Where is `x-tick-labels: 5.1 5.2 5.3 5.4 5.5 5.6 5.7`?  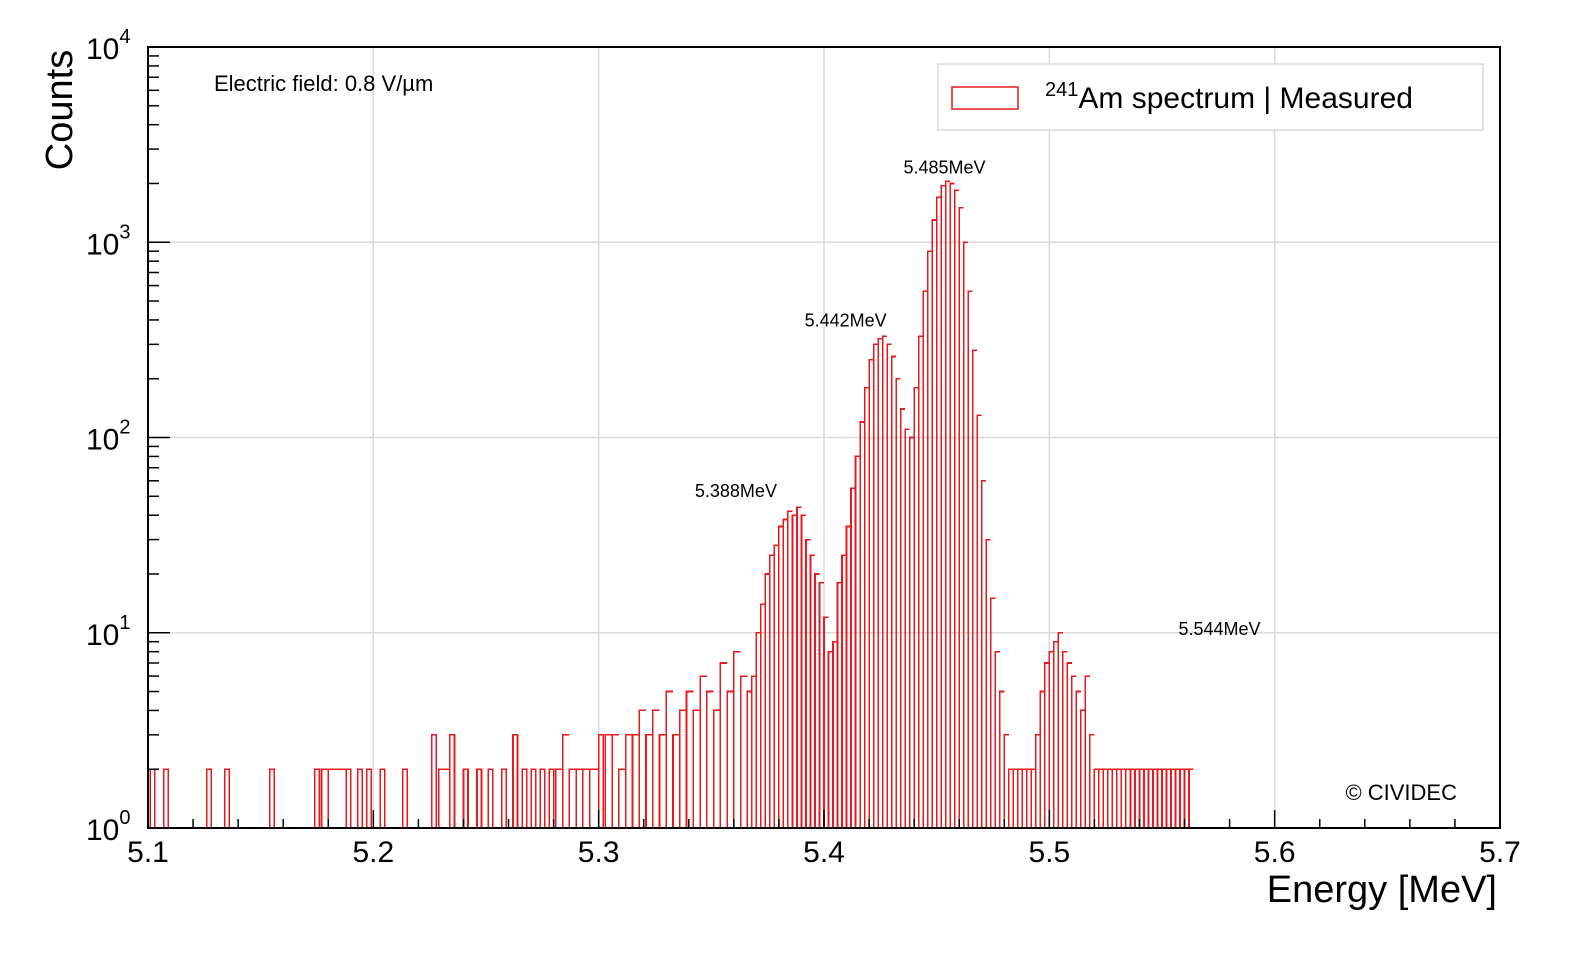
x-tick-labels: 5.1 5.2 5.3 5.4 5.5 5.6 5.7 is located at coordinates (824, 852).